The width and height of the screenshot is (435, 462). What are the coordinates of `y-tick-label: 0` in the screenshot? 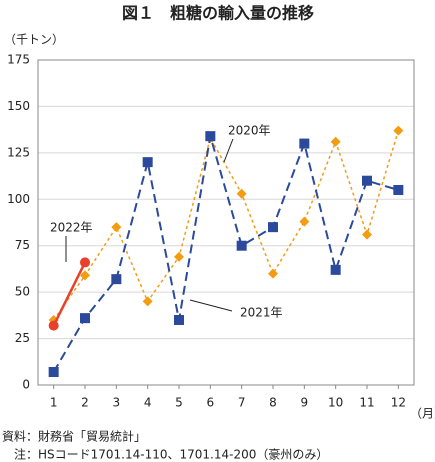 It's located at (26, 385).